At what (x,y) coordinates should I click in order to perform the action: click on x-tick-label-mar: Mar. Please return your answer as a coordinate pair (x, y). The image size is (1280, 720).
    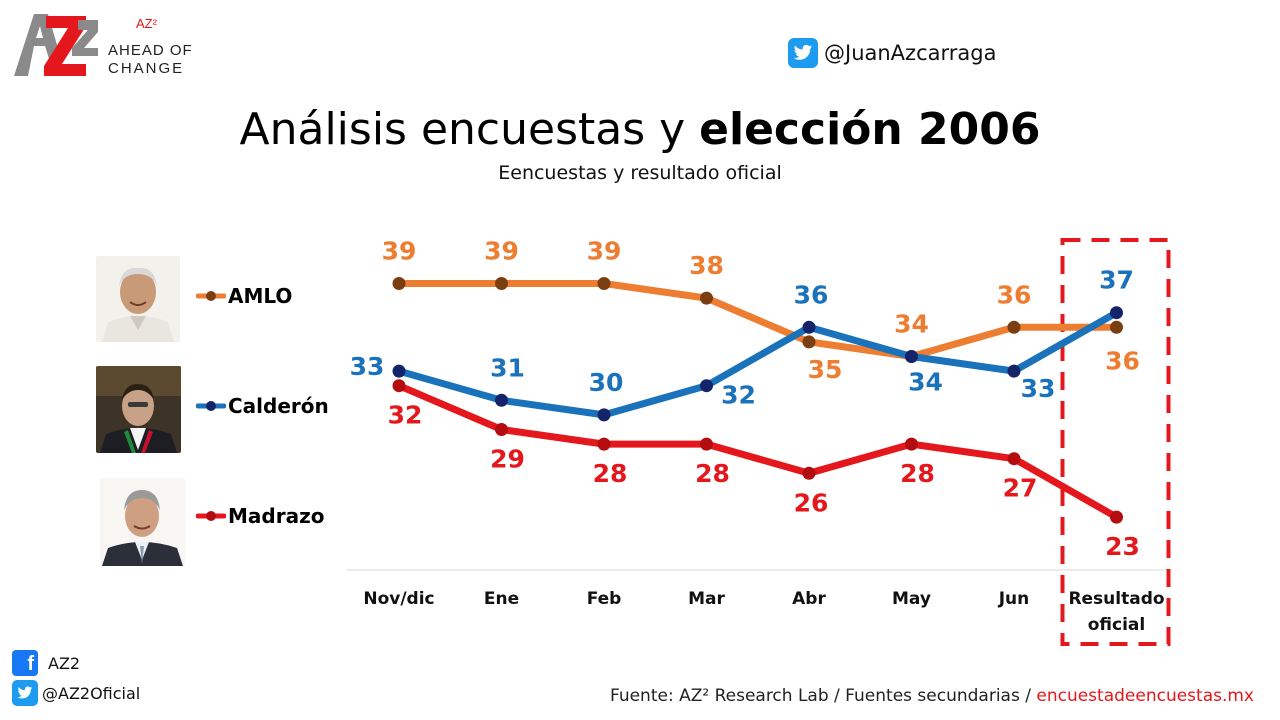
    Looking at the image, I should click on (706, 599).